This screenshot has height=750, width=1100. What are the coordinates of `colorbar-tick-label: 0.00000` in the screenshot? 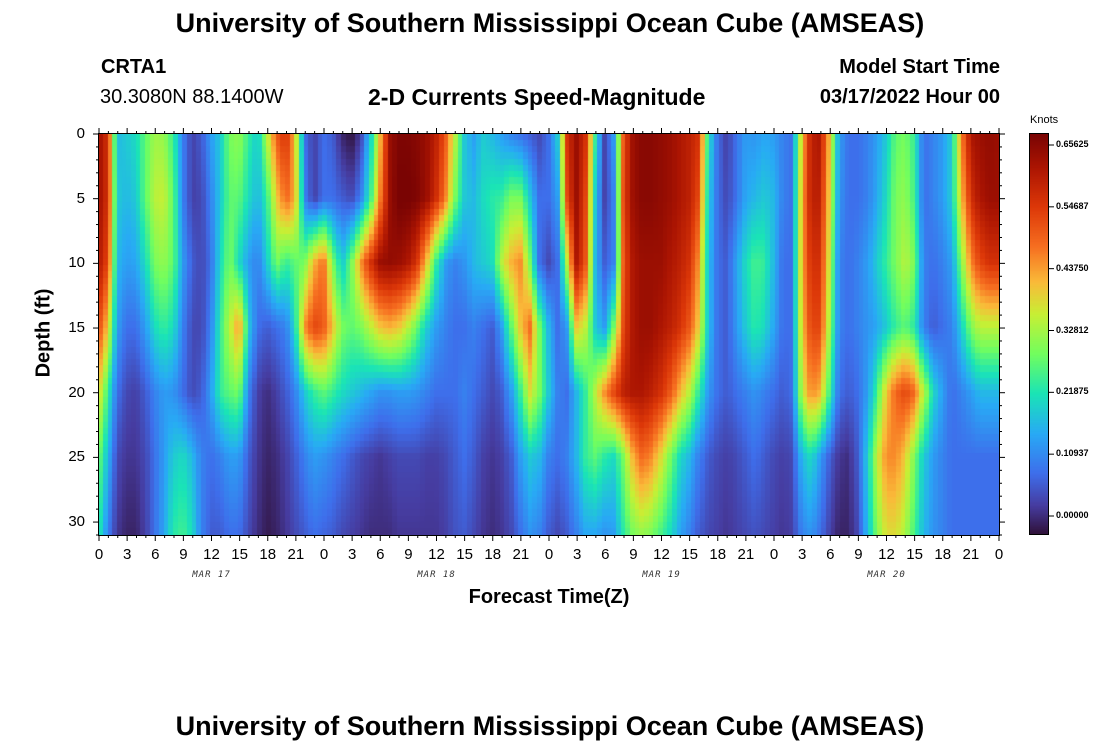 It's located at (1072, 515).